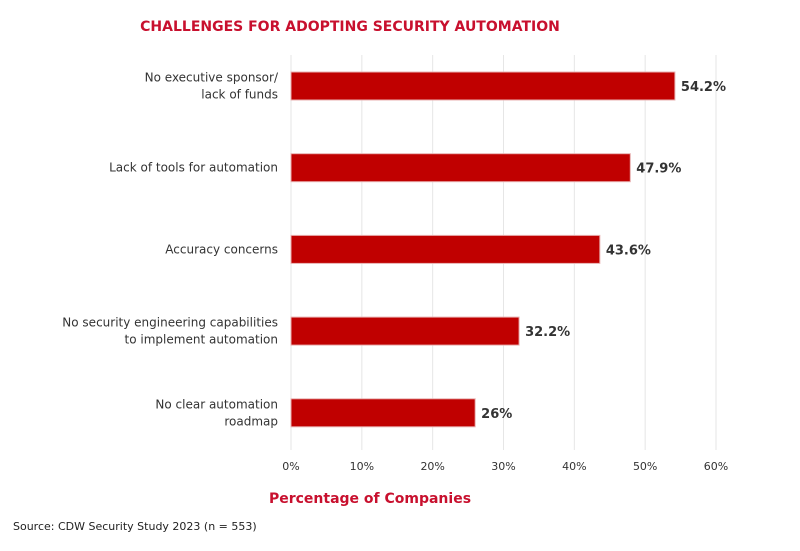 Image resolution: width=800 pixels, height=551 pixels. I want to click on category-label-line: lack of funds, so click(239, 95).